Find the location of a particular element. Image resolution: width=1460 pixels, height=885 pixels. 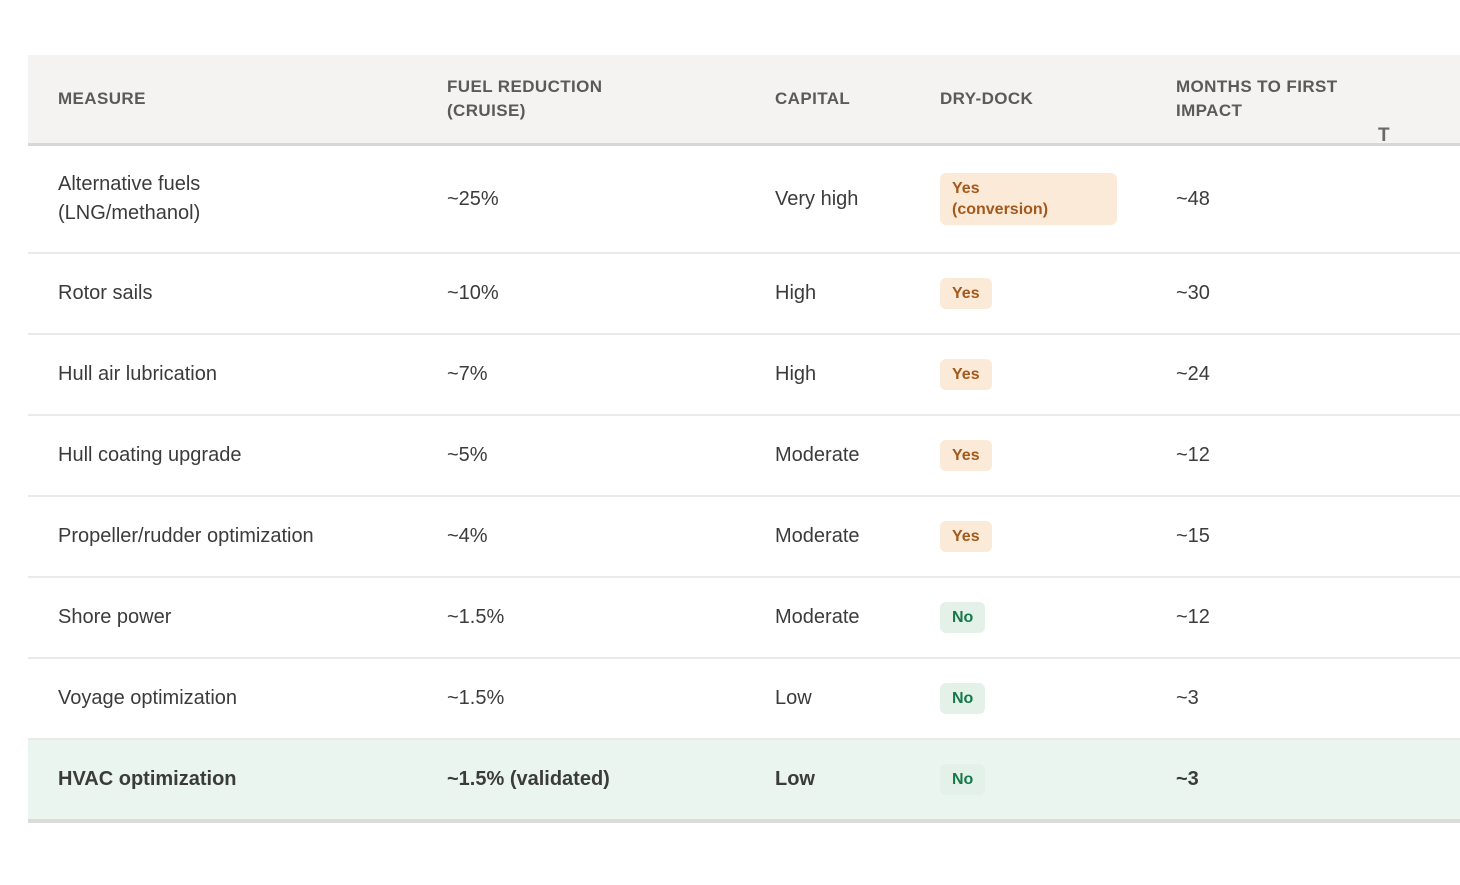

table-row-rotor-sails: Rotor sails ~10% High Yes ~30 is located at coordinates (744, 293).